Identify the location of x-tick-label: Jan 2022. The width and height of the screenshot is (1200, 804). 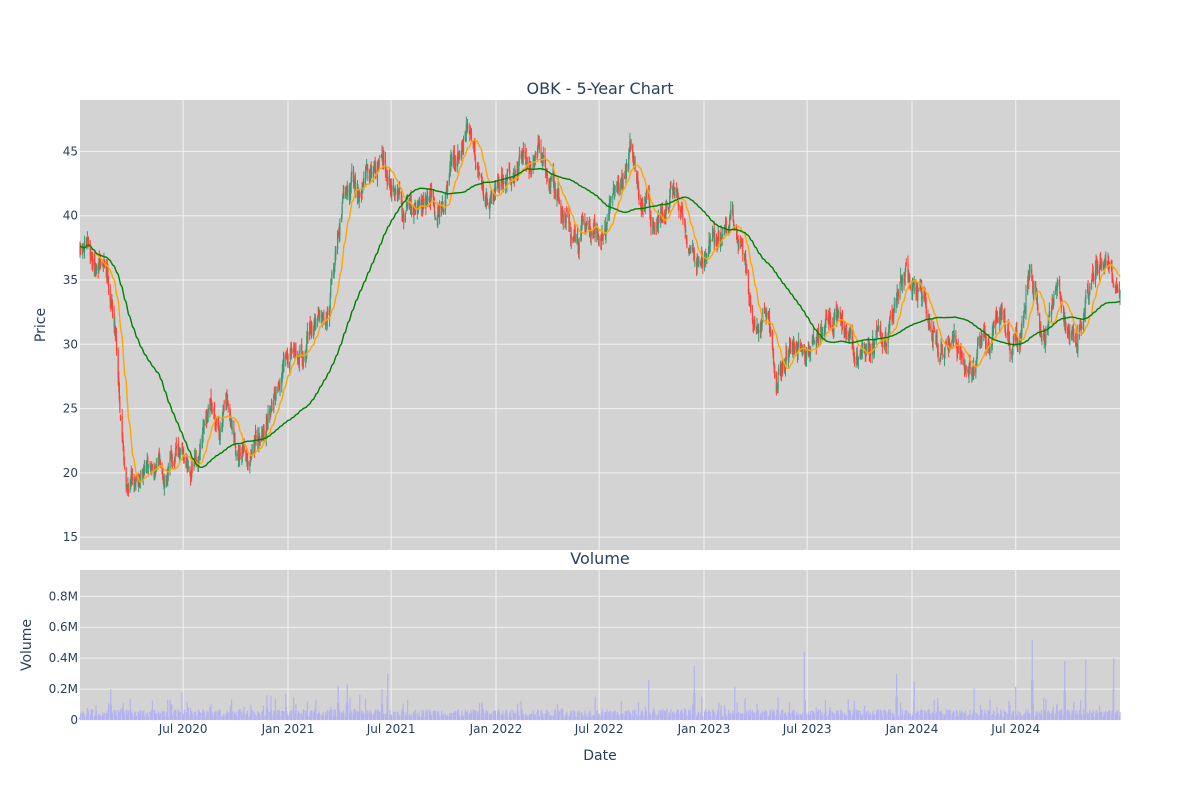
(496, 729).